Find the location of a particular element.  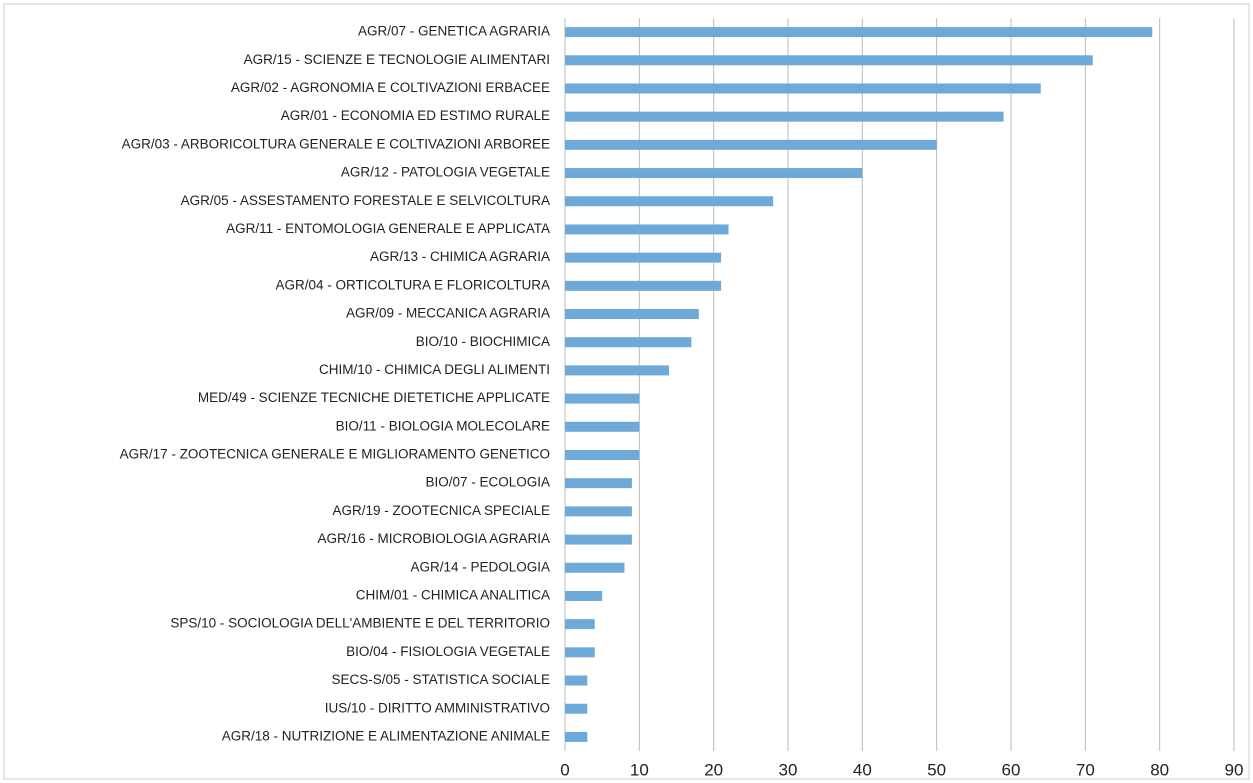

y-tick-label: CHIM/01 - CHIMICA ANALITICA is located at coordinates (453, 595).